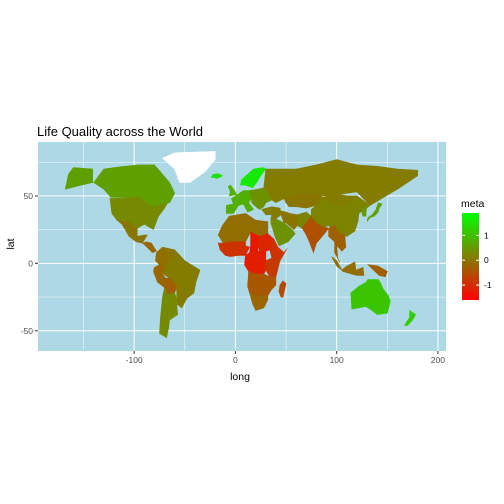 The width and height of the screenshot is (504, 504). Describe the element at coordinates (438, 360) in the screenshot. I see `x-tick-label: 200` at that location.